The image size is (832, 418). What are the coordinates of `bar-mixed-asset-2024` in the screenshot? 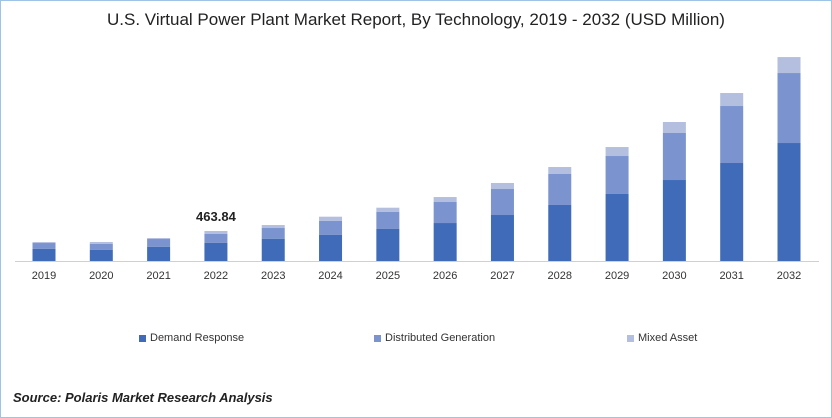 It's located at (331, 218).